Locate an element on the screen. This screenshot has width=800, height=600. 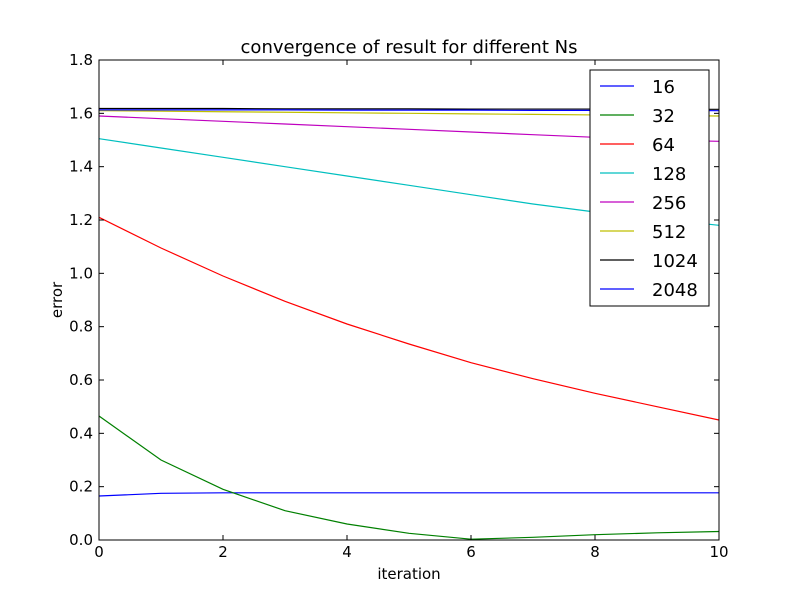
legend-label-32: 32 is located at coordinates (663, 116).